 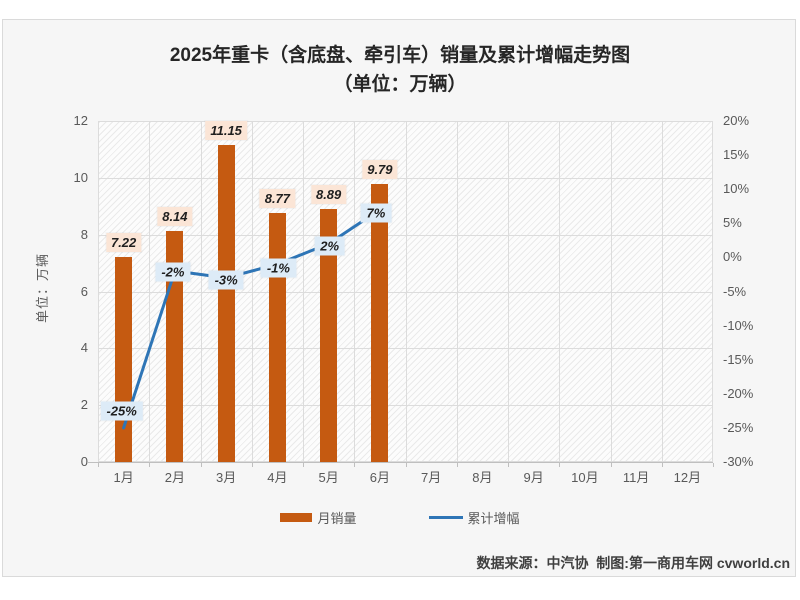 I want to click on line-point-label: 2%, so click(x=330, y=246).